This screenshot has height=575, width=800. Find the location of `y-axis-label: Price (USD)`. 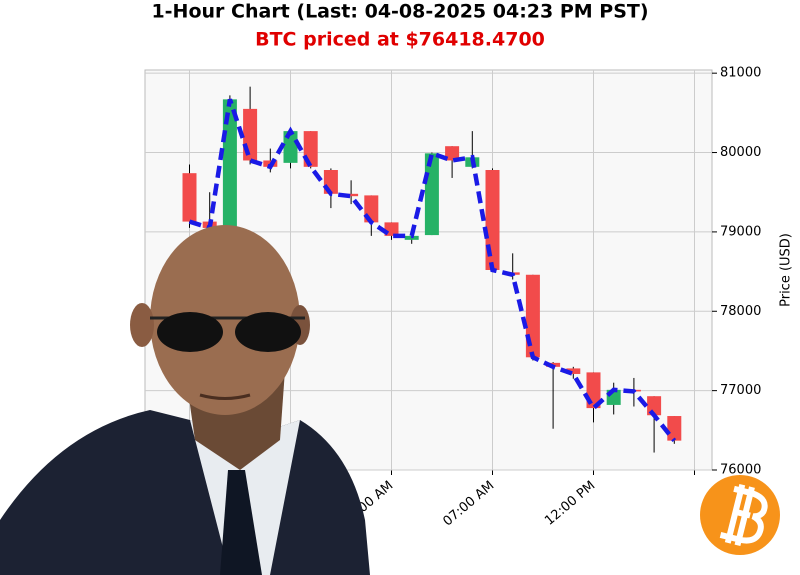

y-axis-label: Price (USD) is located at coordinates (786, 270).